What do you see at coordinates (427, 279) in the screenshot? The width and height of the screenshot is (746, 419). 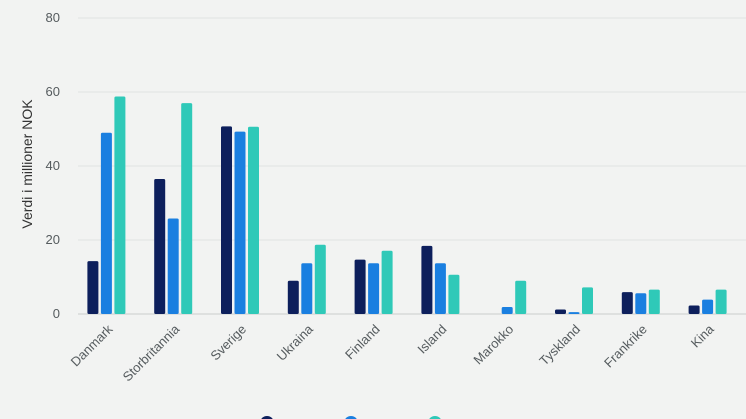 I see `bar-island-2023` at bounding box center [427, 279].